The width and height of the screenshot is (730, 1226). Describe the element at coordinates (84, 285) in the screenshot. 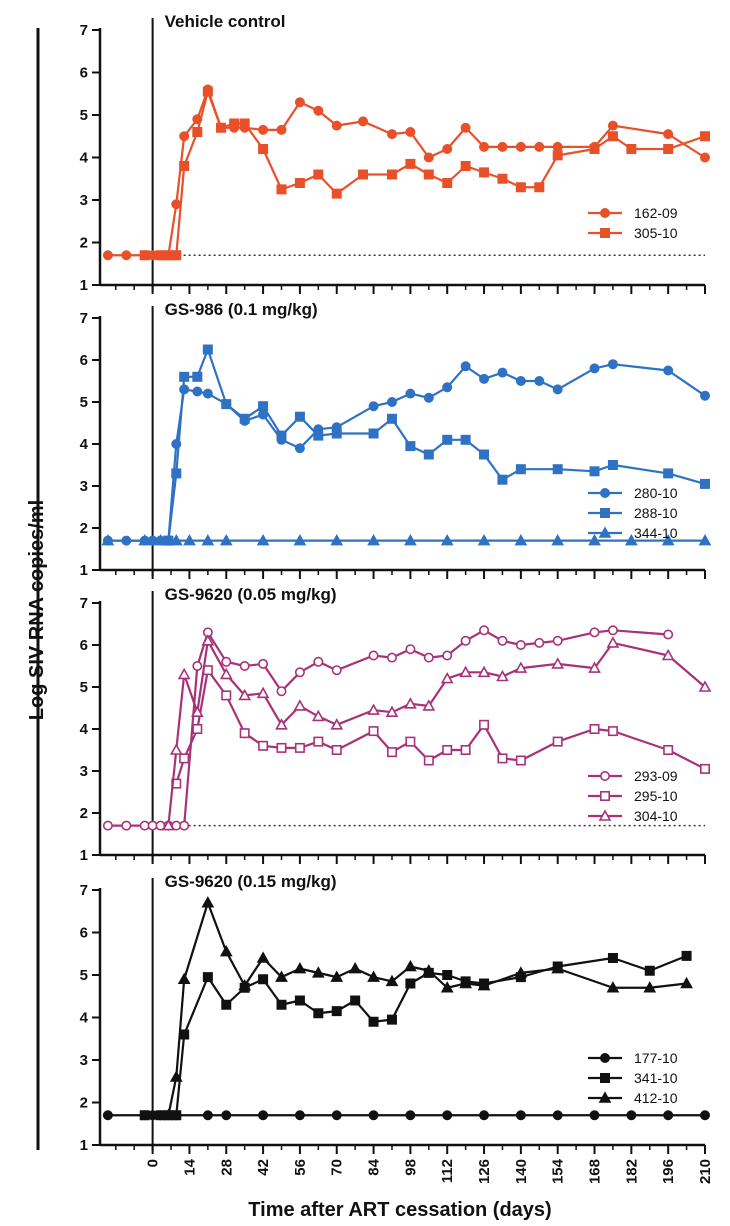

I see `y-tick-label: 1` at that location.